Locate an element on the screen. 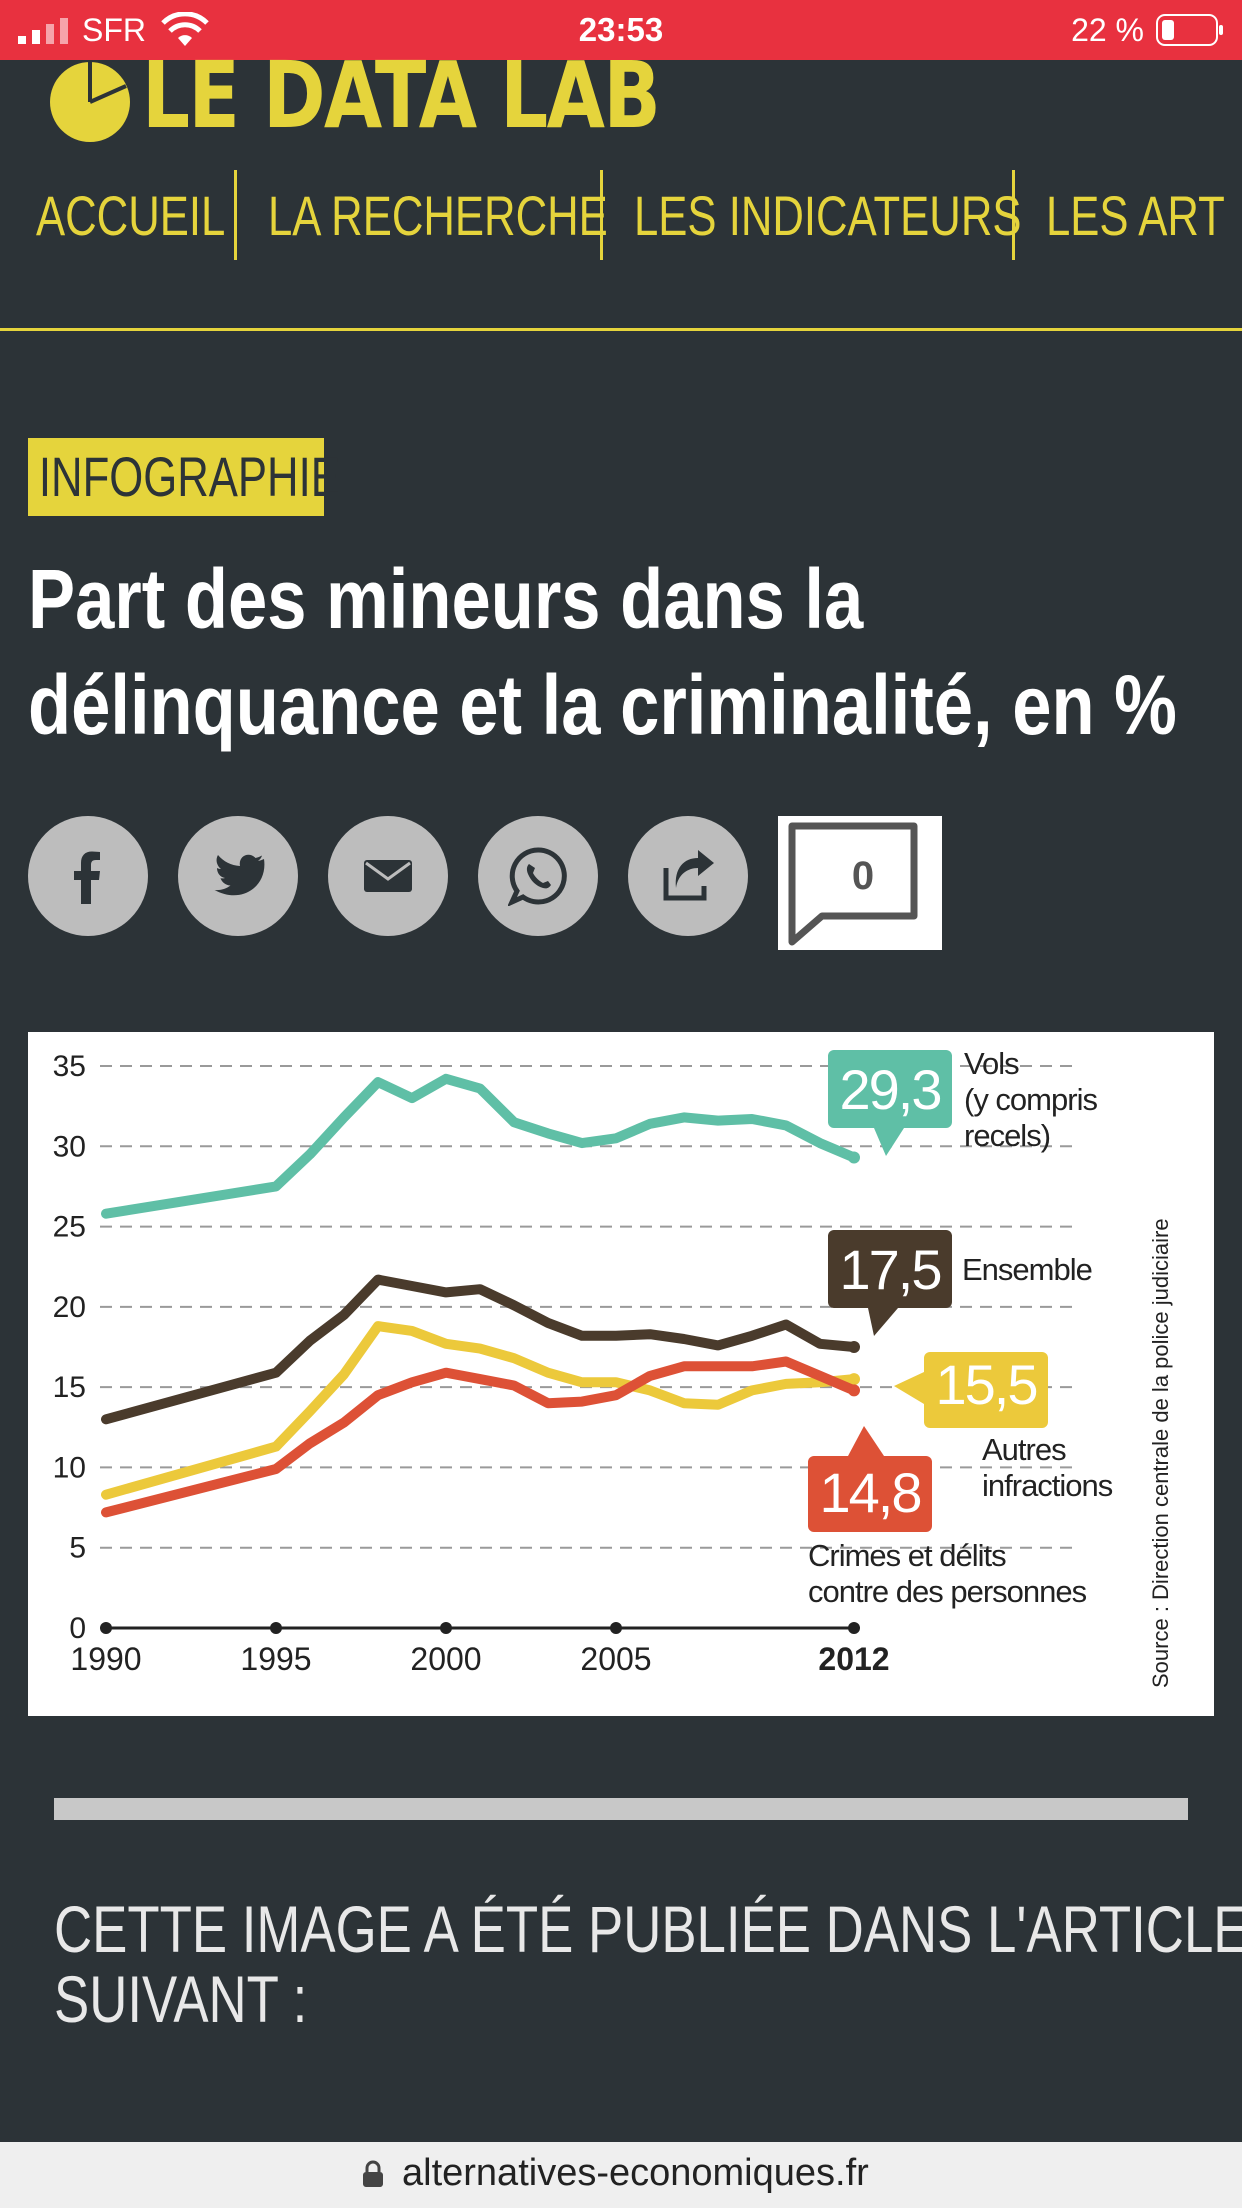 This screenshot has height=2208, width=1242. share-button is located at coordinates (688, 876).